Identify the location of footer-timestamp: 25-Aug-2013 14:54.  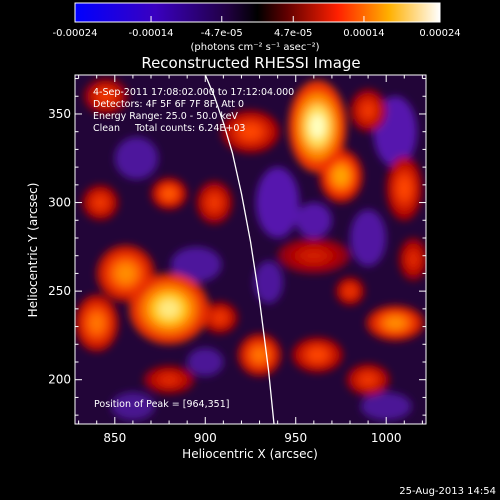
(447, 491).